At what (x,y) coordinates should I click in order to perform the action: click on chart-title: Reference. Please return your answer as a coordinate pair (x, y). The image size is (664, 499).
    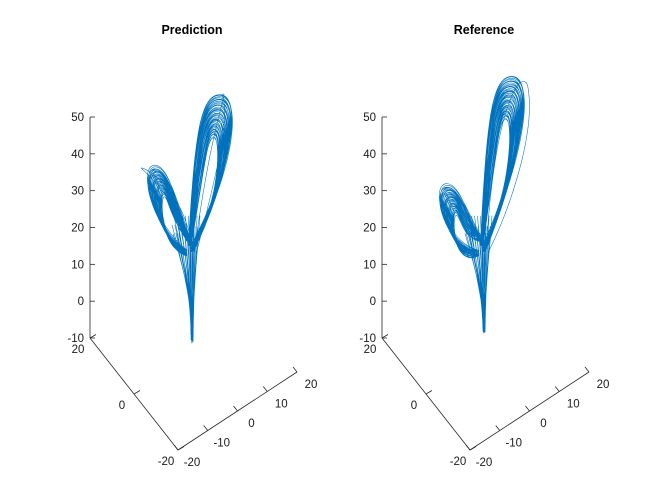
    Looking at the image, I should click on (484, 30).